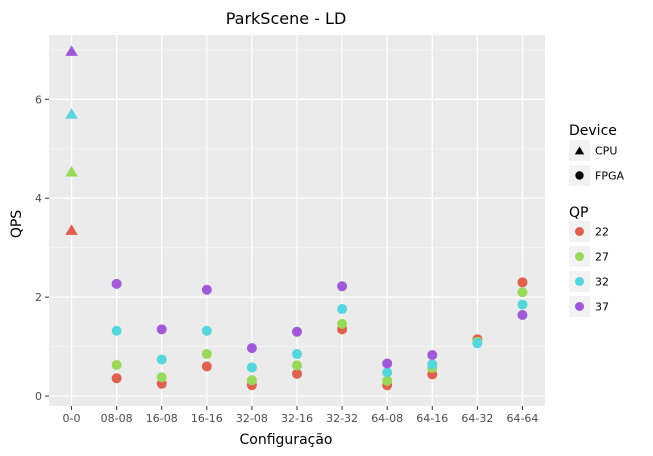 The image size is (653, 456). I want to click on x-tick-label: 08-08, so click(117, 418).